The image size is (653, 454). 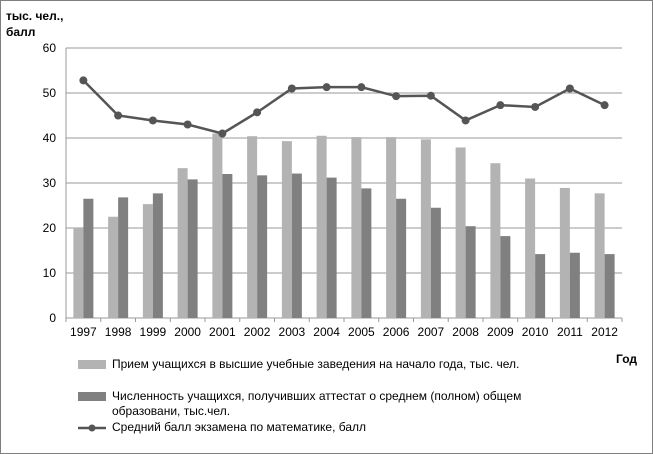 I want to click on x-tick-label: 2002, so click(x=257, y=332).